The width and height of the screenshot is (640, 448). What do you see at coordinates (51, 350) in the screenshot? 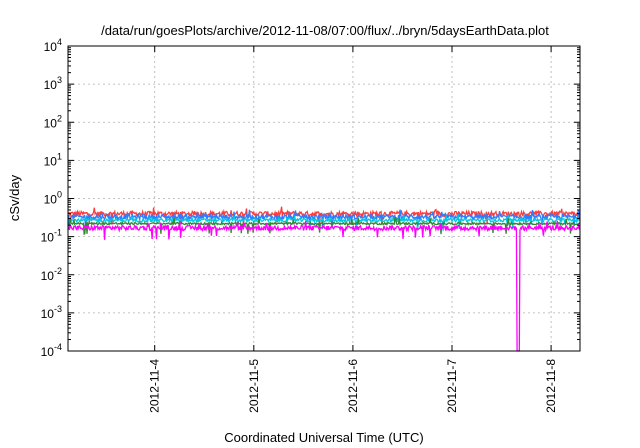
I see `y-tick-label: 10⁻⁴` at bounding box center [51, 350].